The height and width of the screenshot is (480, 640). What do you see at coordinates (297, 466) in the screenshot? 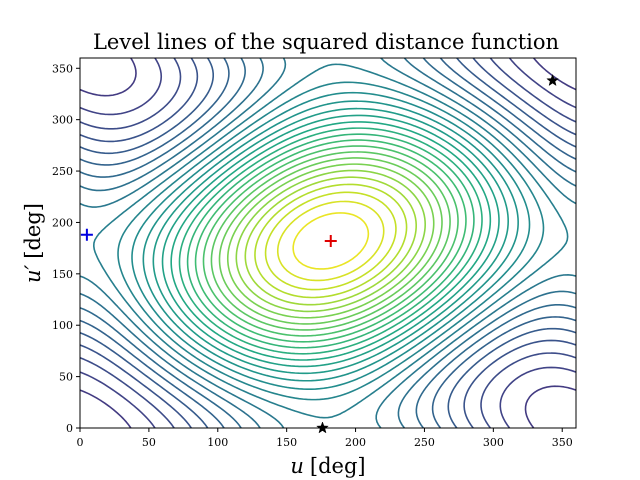
I see `x-axis-variable: u` at bounding box center [297, 466].